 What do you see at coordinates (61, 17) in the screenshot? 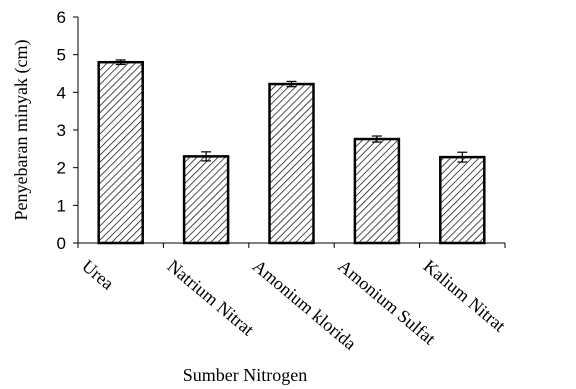
I see `y-tick-label: 6` at bounding box center [61, 17].